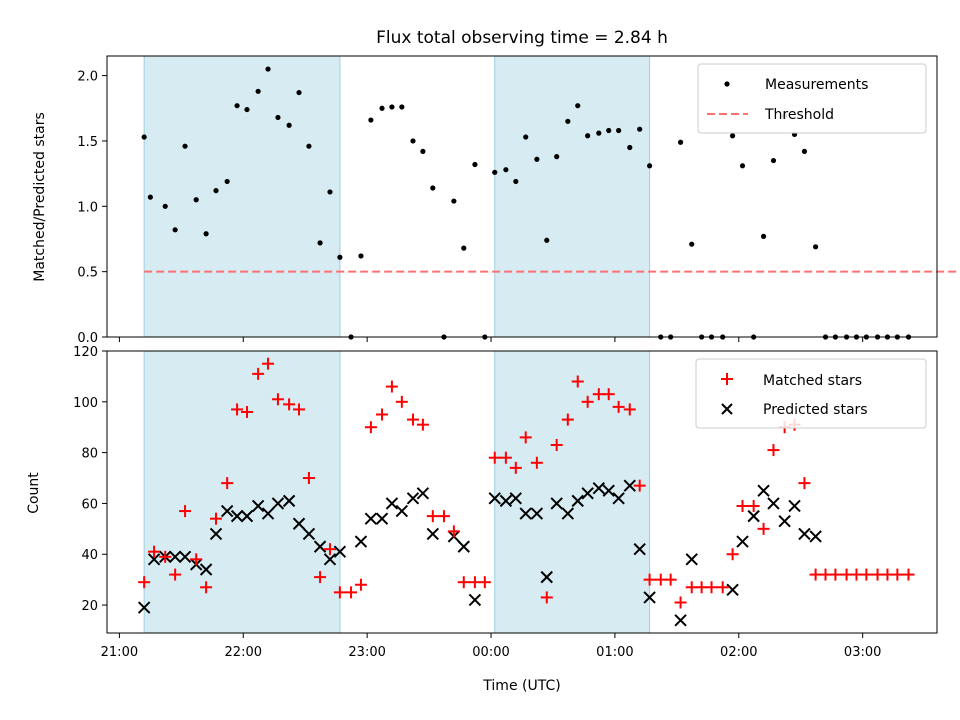  What do you see at coordinates (490, 652) in the screenshot?
I see `x-tick-label: 00:00` at bounding box center [490, 652].